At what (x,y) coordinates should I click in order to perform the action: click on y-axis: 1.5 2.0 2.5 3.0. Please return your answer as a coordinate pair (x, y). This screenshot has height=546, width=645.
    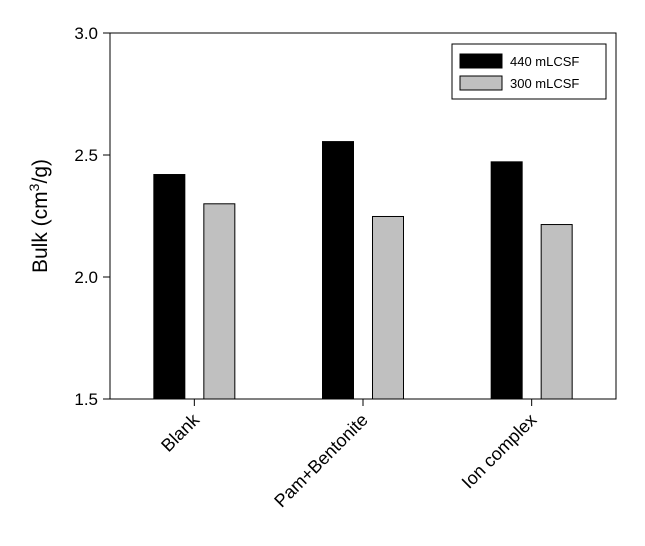
    Looking at the image, I should click on (92, 216).